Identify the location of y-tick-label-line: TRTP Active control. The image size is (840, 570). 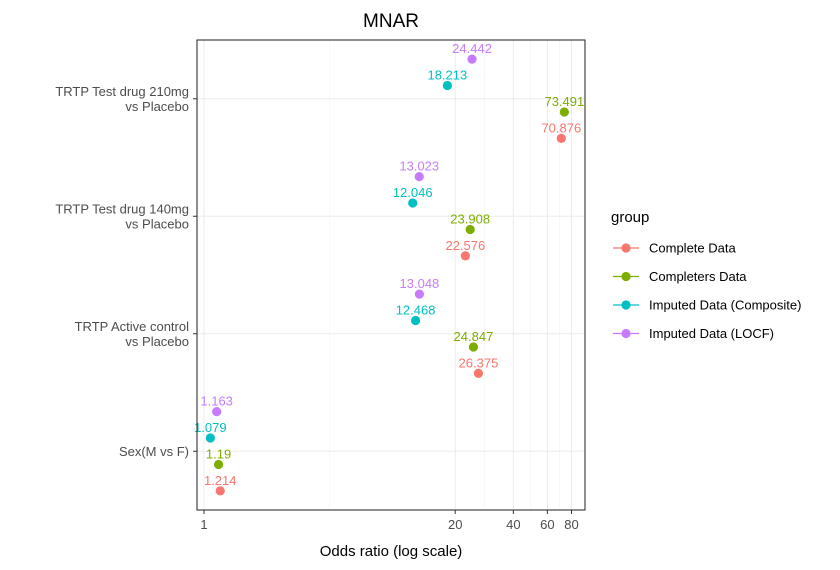
(132, 326).